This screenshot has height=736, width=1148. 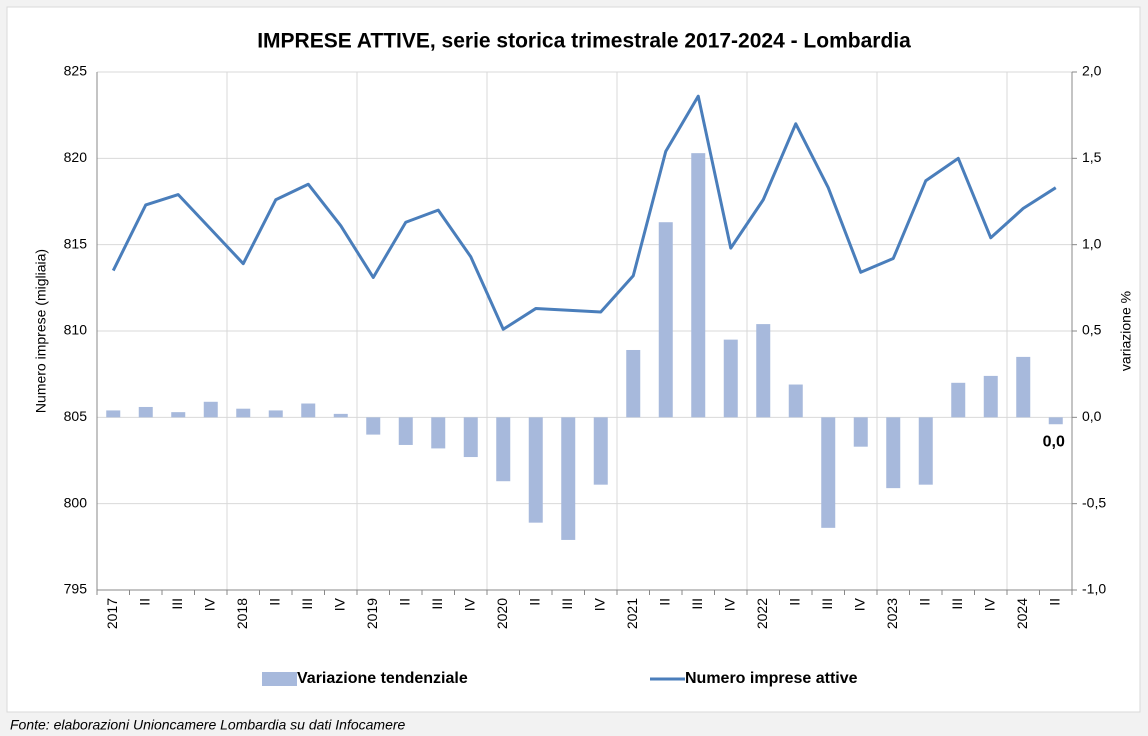 What do you see at coordinates (771, 678) in the screenshot?
I see `legend-label: Numero imprese attive` at bounding box center [771, 678].